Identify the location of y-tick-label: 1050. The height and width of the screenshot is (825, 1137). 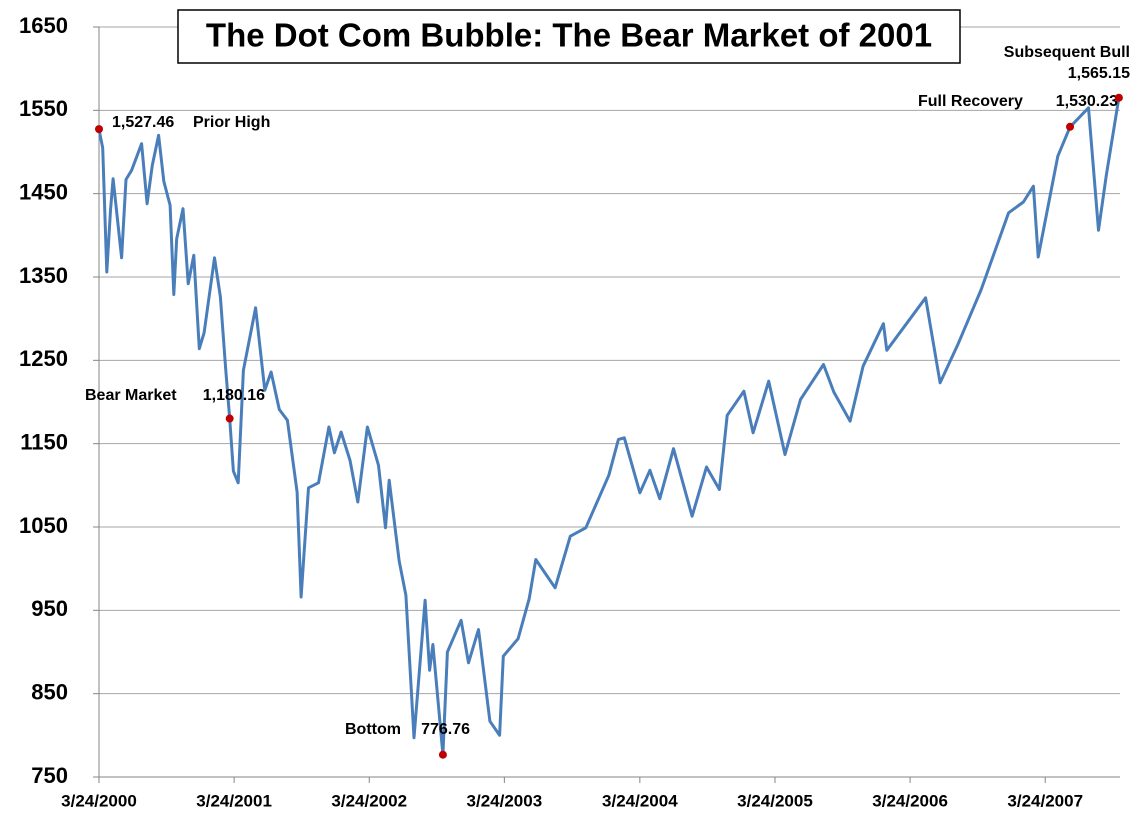
(43, 525).